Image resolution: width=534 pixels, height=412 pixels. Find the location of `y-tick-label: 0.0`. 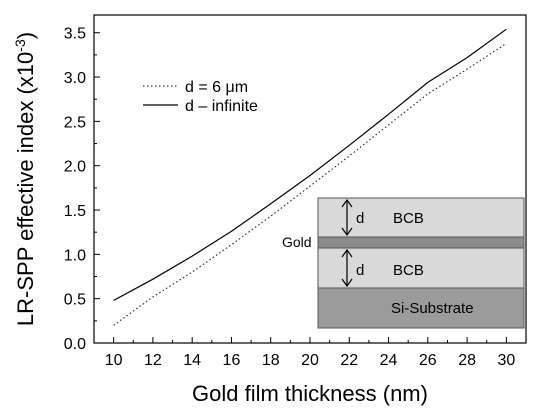

y-tick-label: 0.0 is located at coordinates (75, 344).